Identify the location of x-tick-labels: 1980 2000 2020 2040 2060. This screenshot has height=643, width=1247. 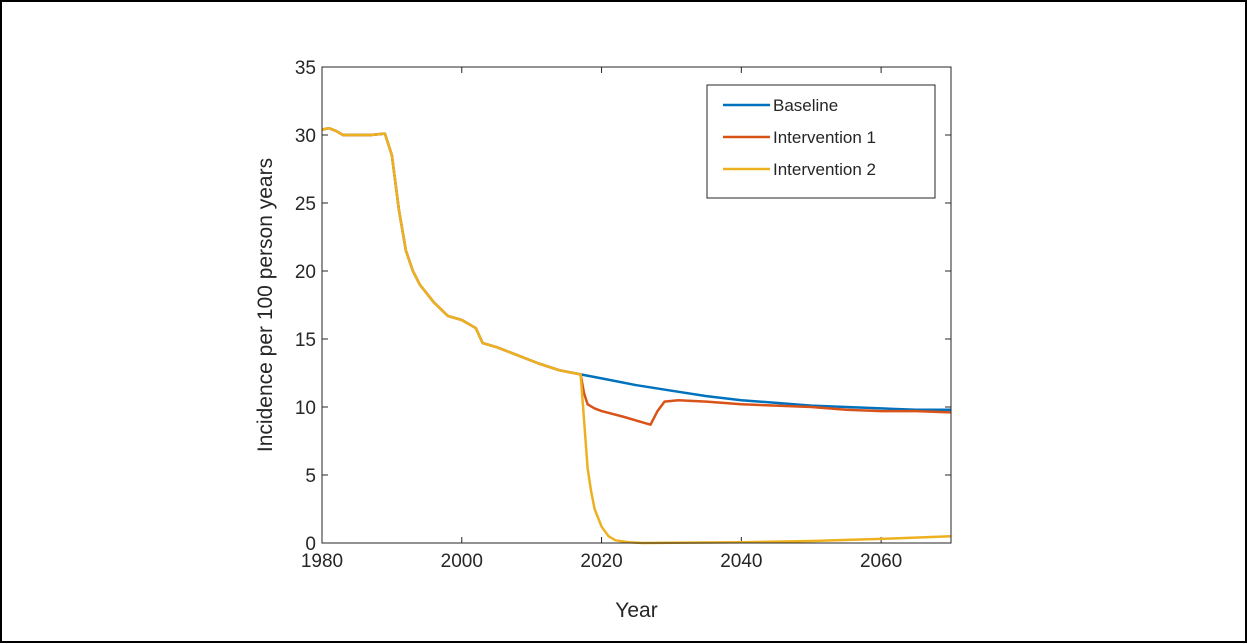
(601, 561).